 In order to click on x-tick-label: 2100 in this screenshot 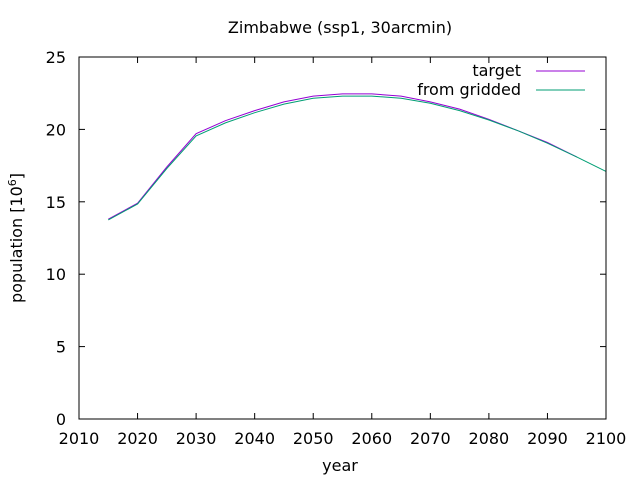, I will do `click(606, 438)`.